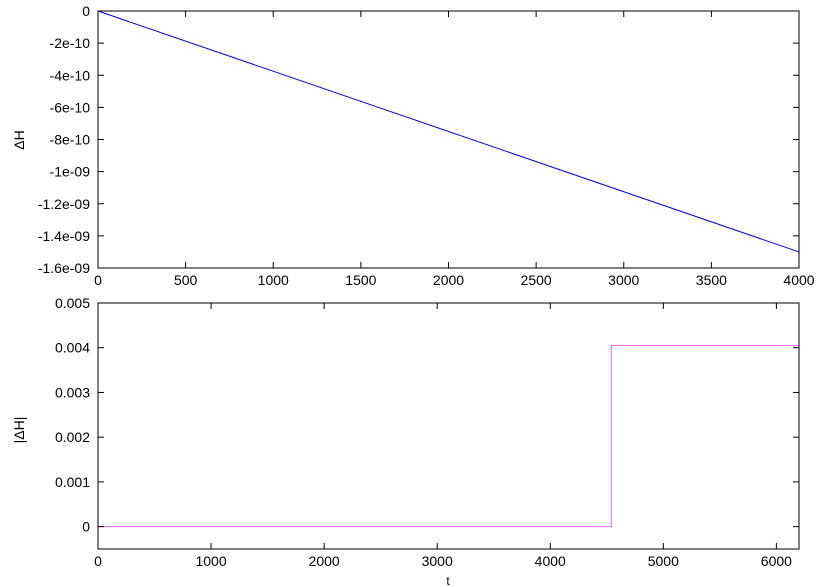  I want to click on top-x-tick-label: 3000, so click(623, 280).